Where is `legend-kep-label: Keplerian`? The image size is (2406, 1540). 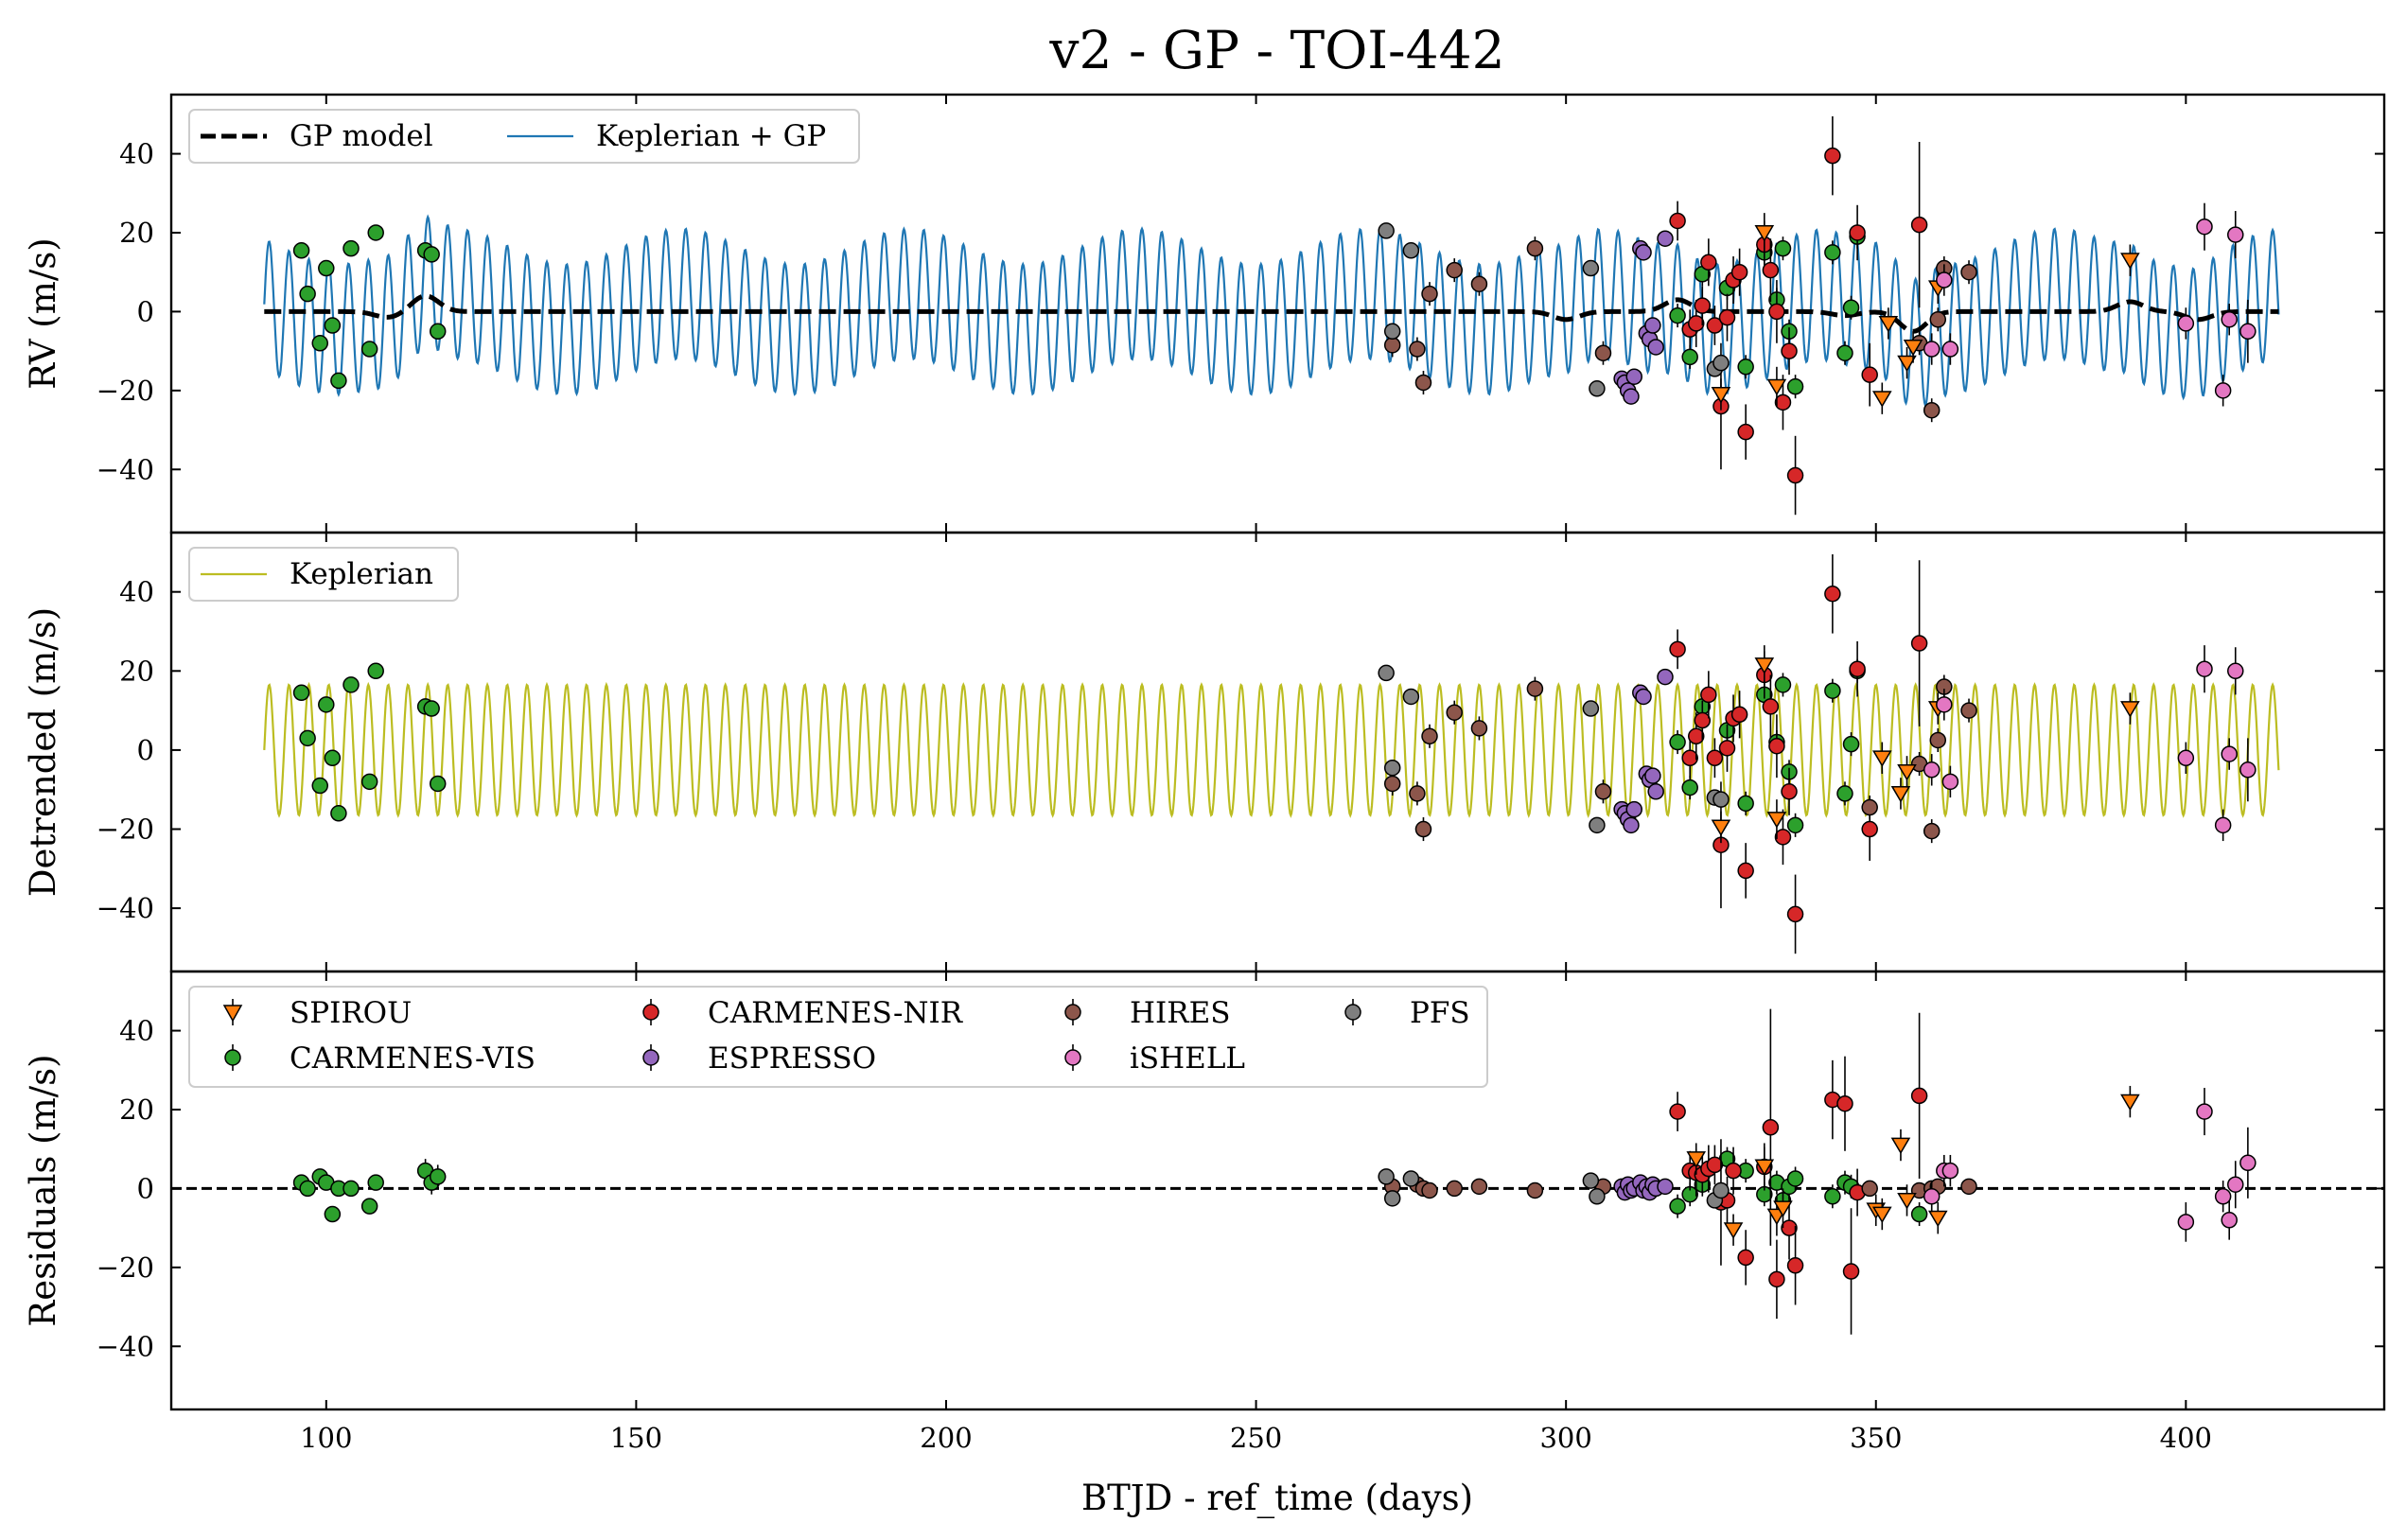
legend-kep-label: Keplerian is located at coordinates (361, 574).